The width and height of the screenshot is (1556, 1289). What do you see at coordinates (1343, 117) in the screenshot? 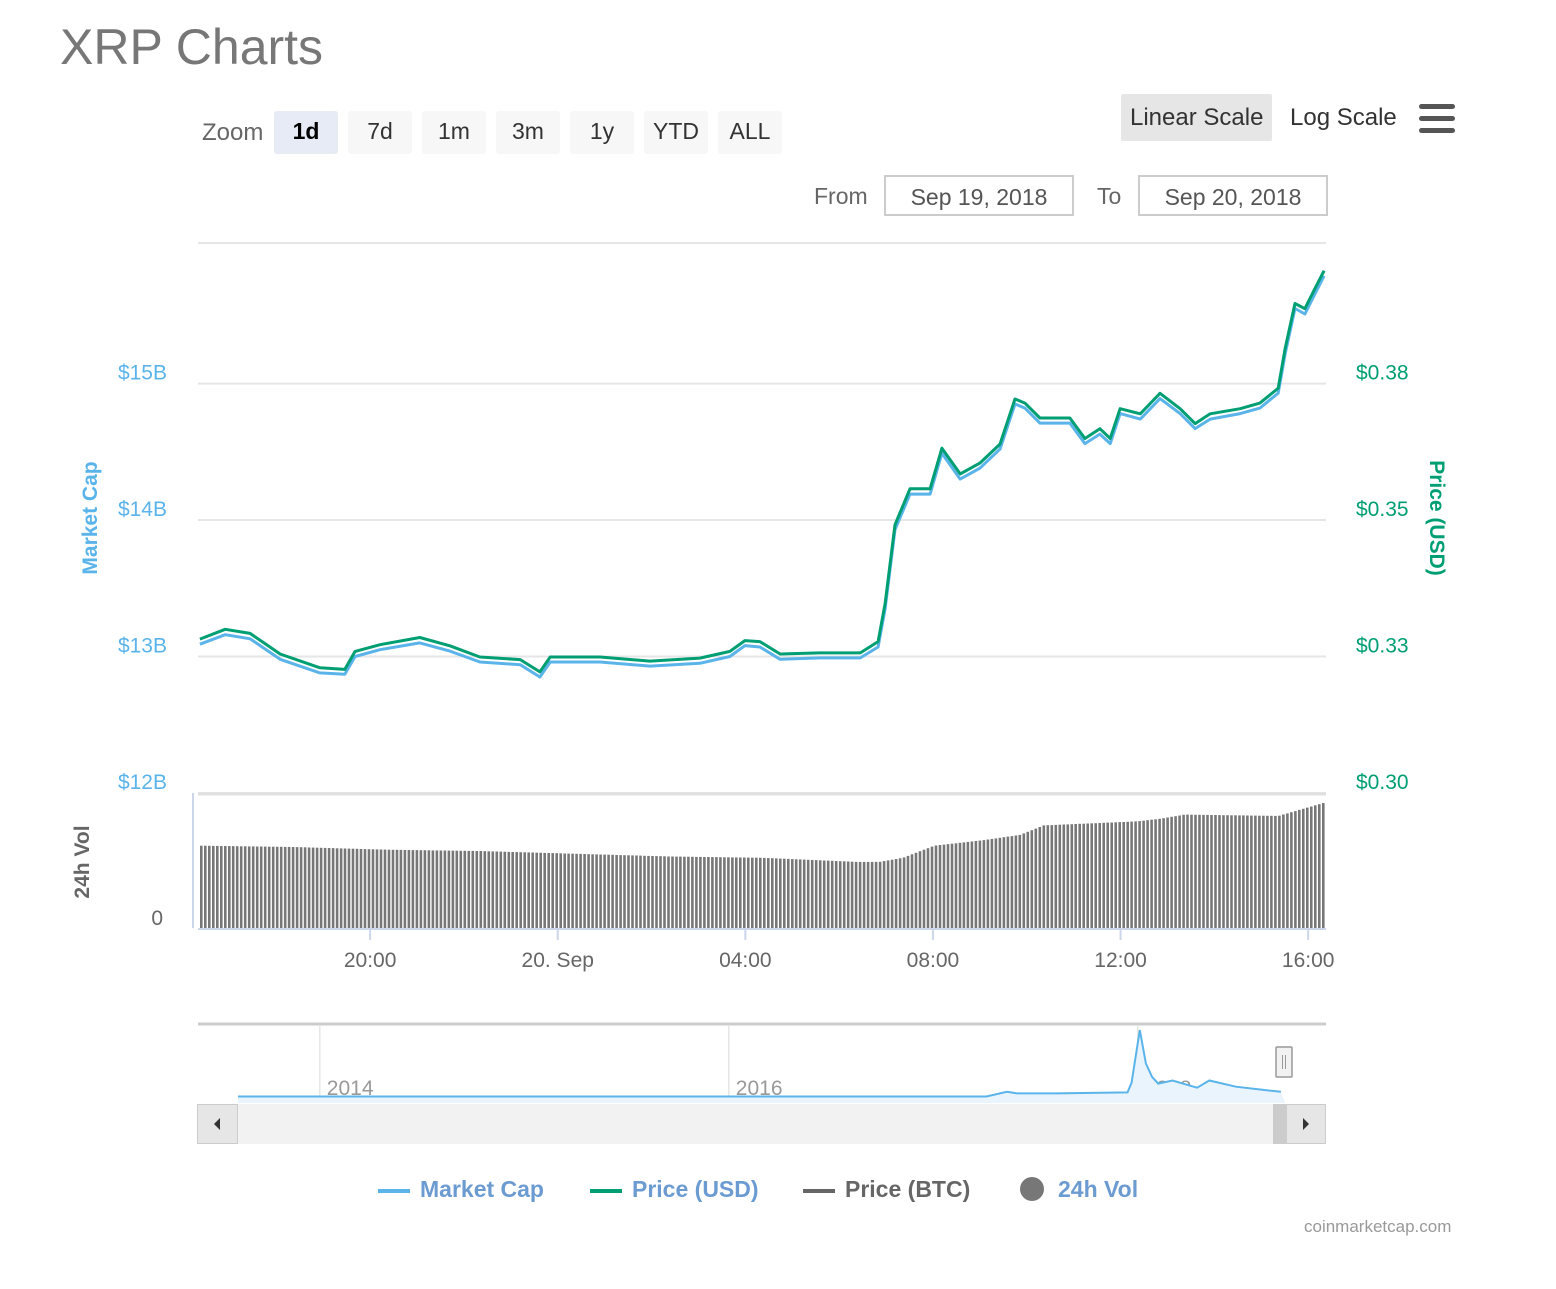
I see `log-scale-button: Log Scale` at bounding box center [1343, 117].